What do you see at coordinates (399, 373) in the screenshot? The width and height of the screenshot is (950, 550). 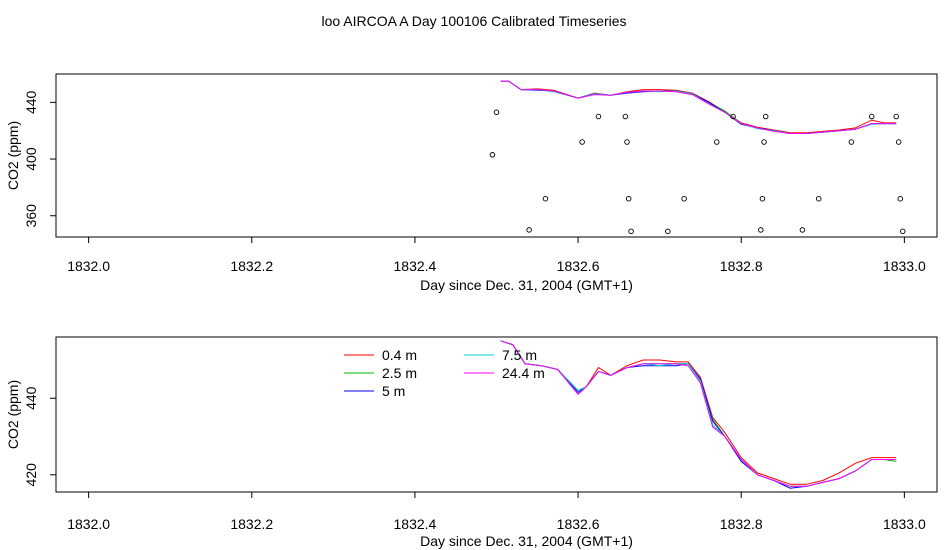 I see `legend-label: 2.5 m` at bounding box center [399, 373].